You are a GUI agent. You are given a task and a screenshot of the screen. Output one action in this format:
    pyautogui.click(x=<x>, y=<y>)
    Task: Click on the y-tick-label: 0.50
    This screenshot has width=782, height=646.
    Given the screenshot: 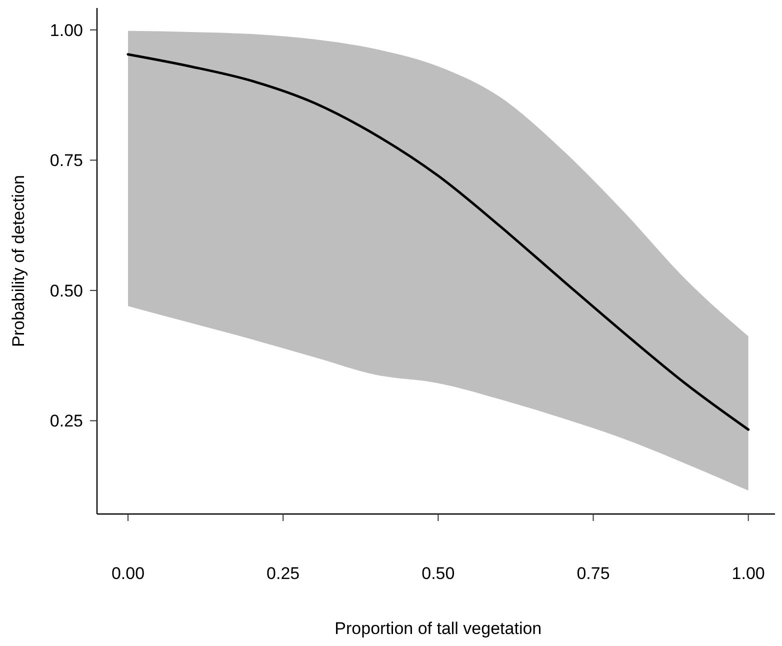 What is the action you would take?
    pyautogui.click(x=66, y=290)
    